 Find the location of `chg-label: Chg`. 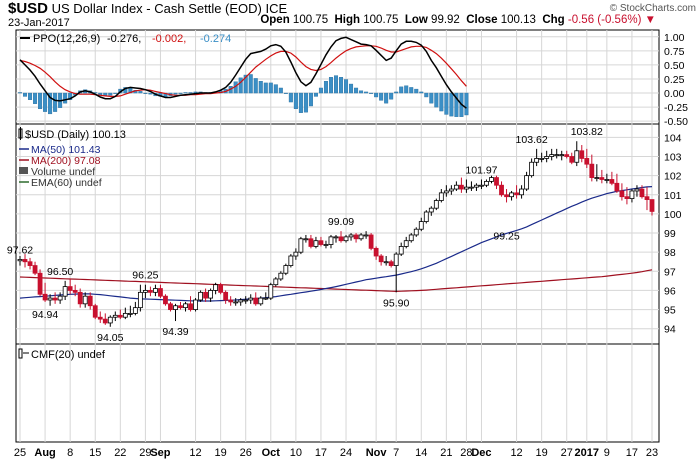

chg-label: Chg is located at coordinates (553, 20).